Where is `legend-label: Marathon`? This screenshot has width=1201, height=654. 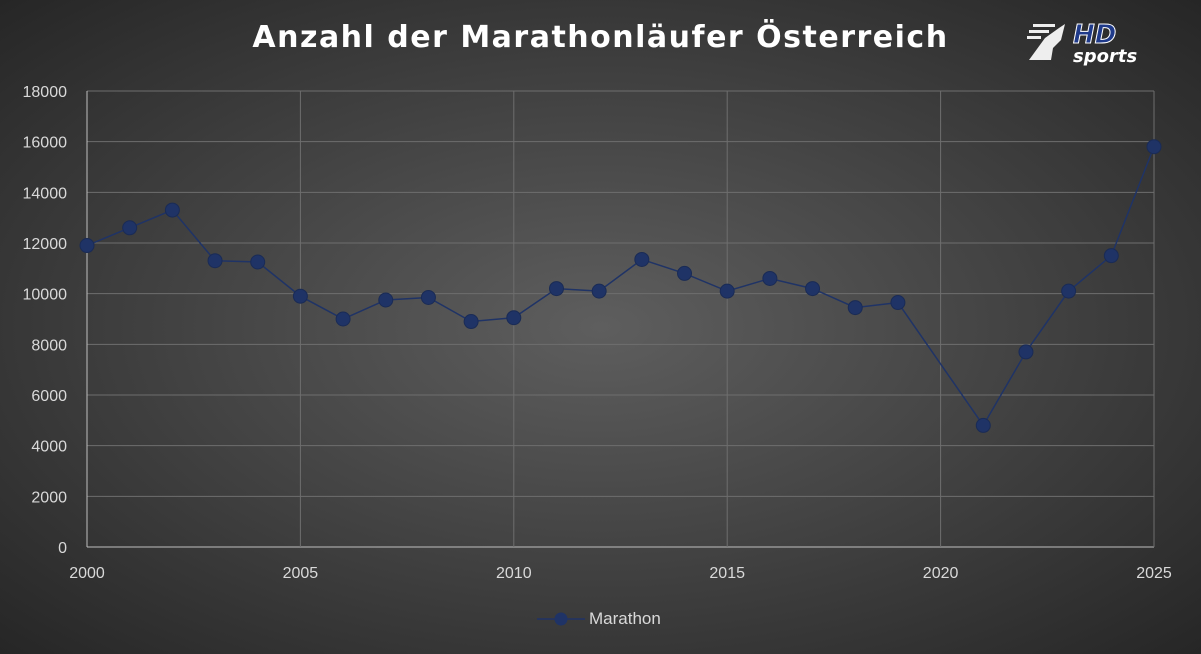
legend-label: Marathon is located at coordinates (625, 618).